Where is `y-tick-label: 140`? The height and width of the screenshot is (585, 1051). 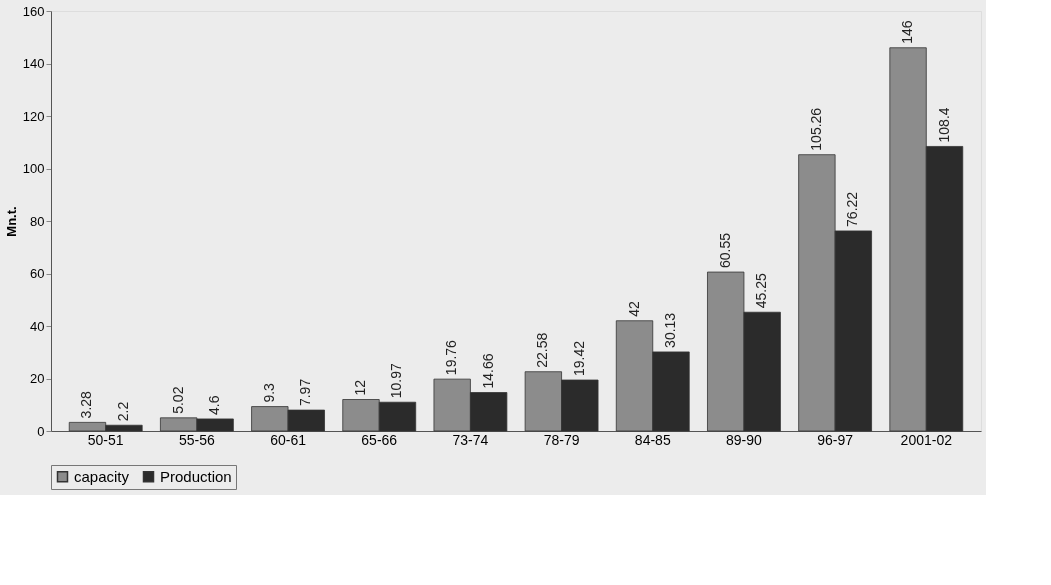 y-tick-label: 140 is located at coordinates (33, 63).